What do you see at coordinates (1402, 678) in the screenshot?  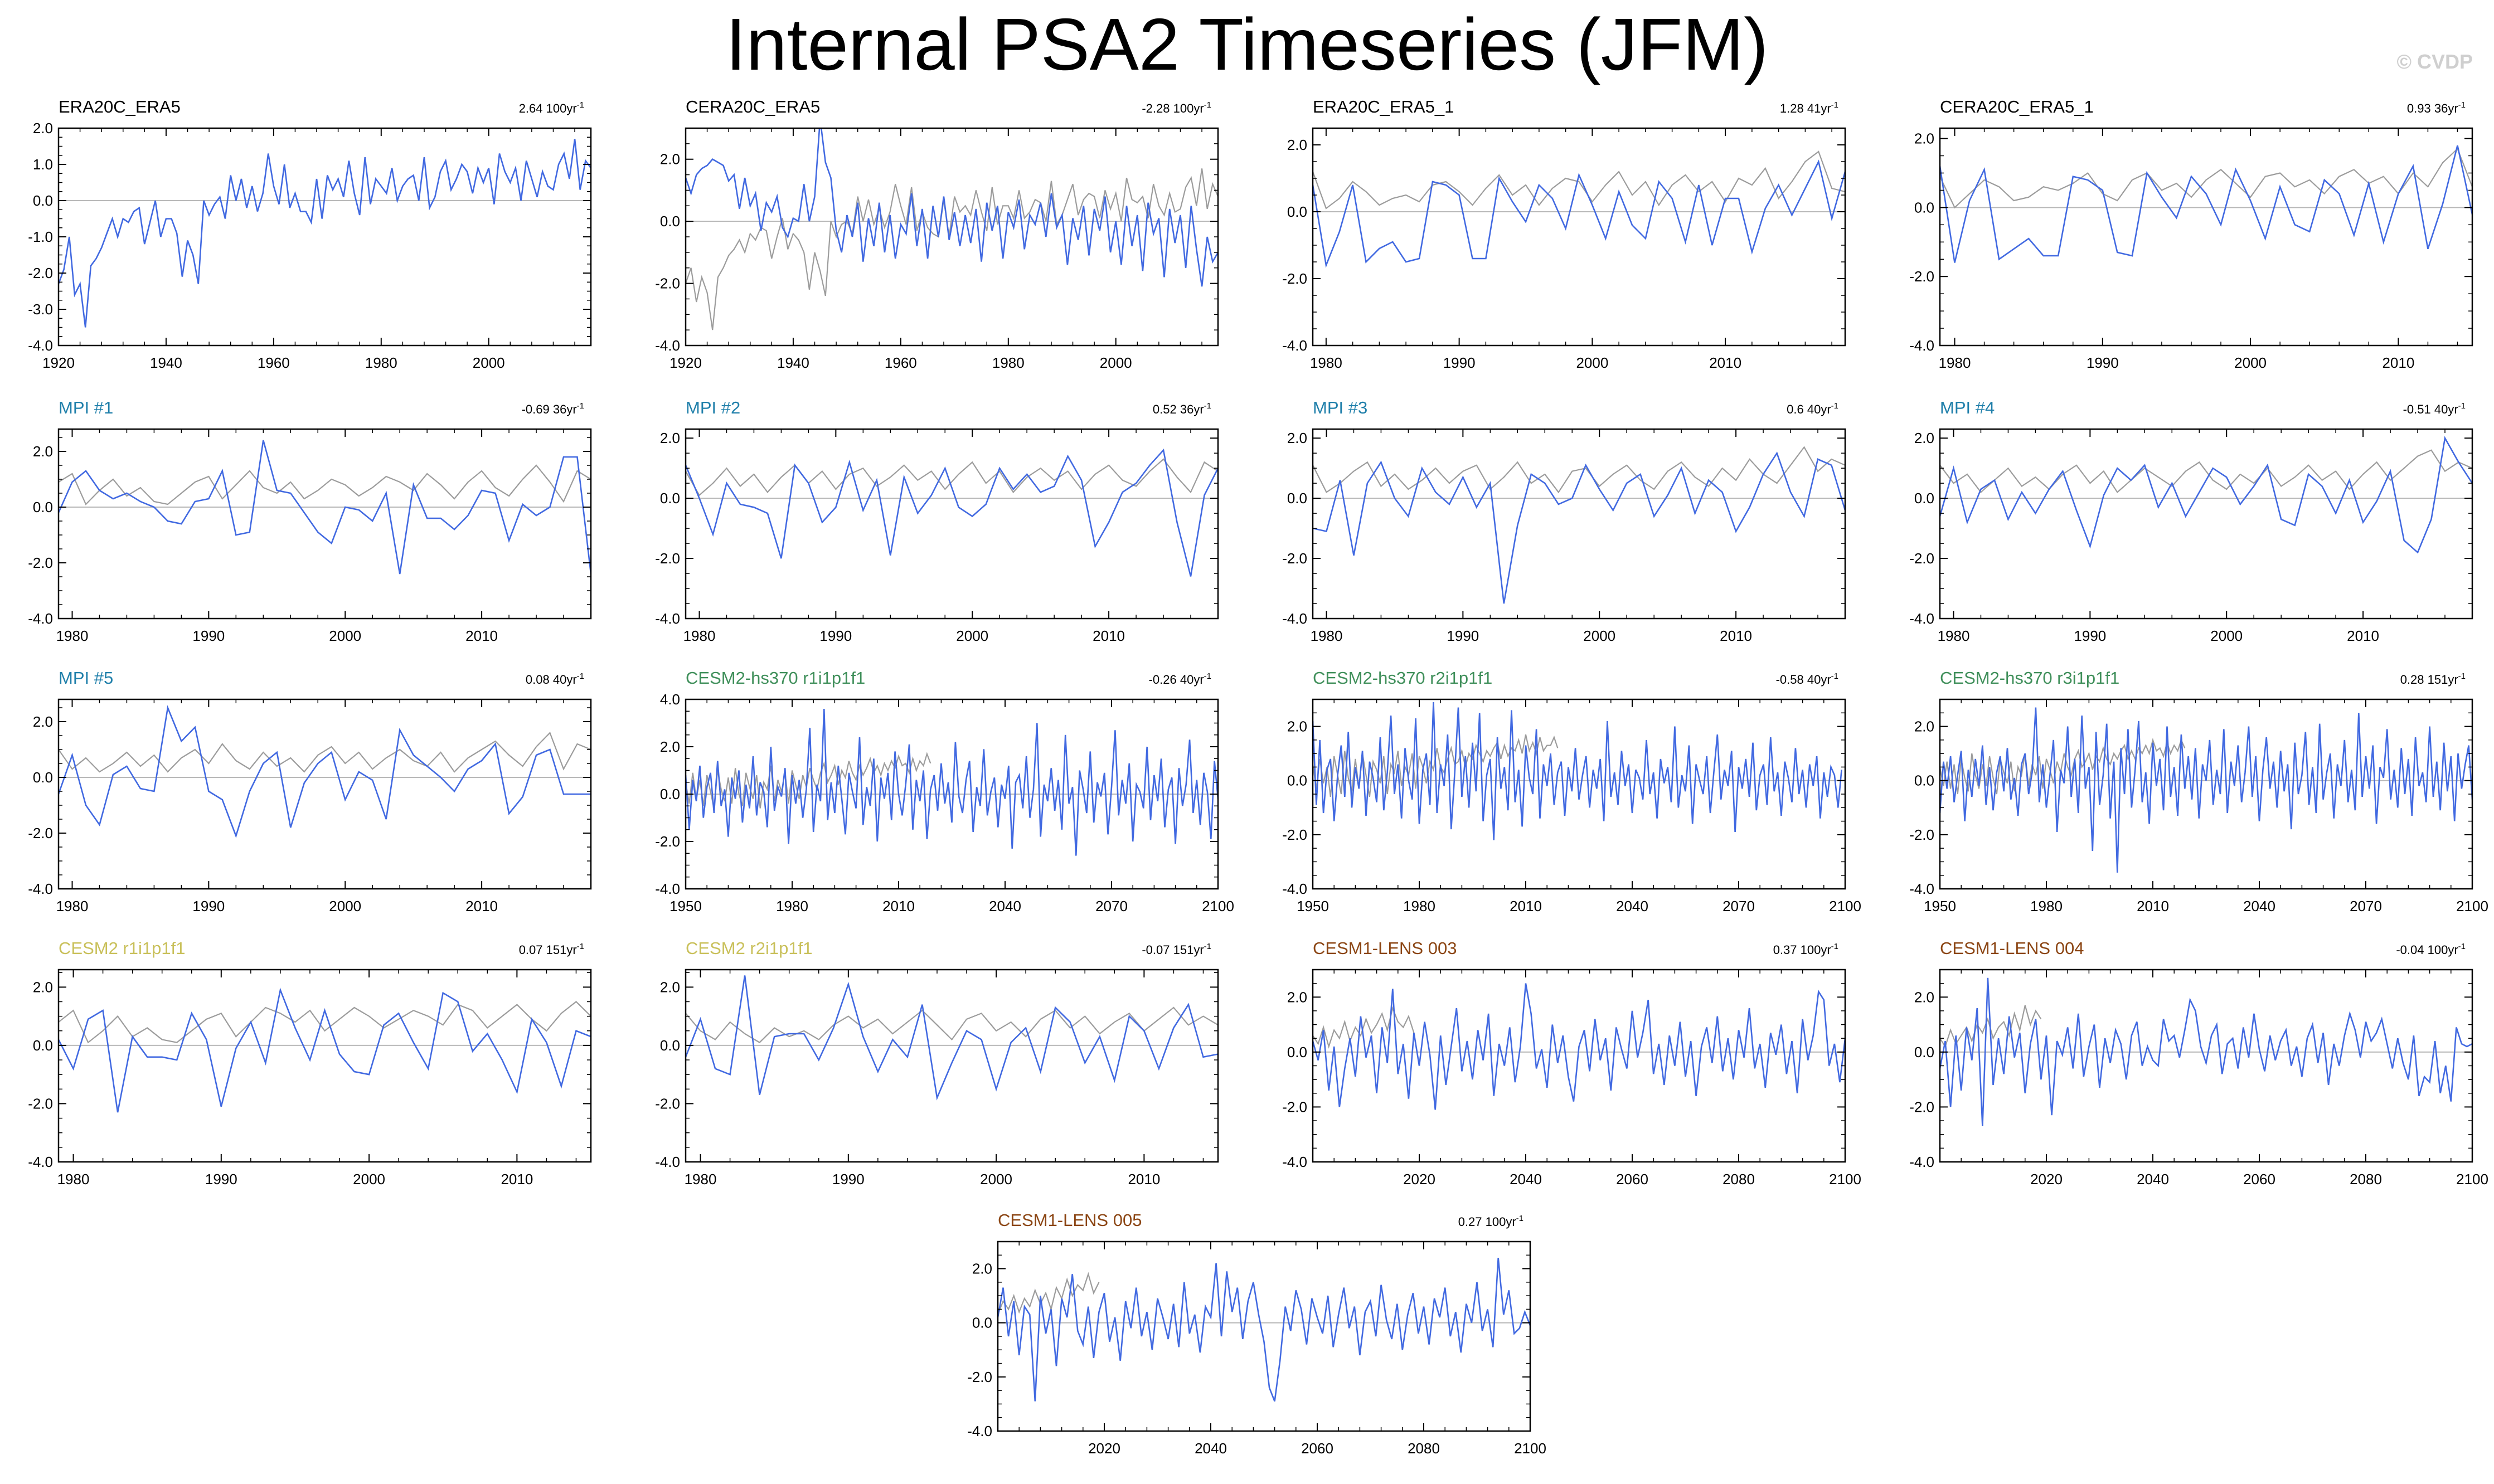 I see `panel-title: CESM2-hs370 r2i1p1f1` at bounding box center [1402, 678].